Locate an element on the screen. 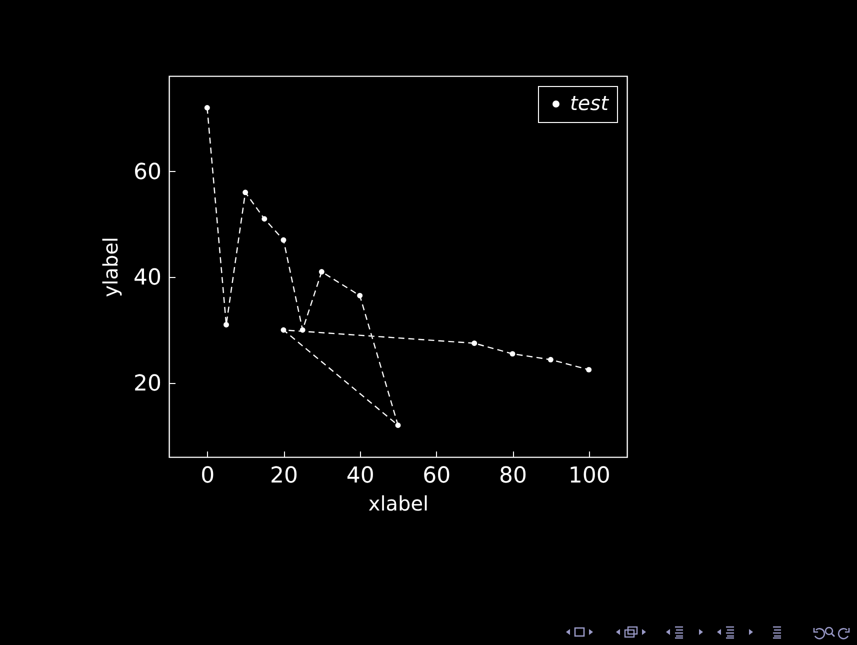 Image resolution: width=857 pixels, height=645 pixels. legend-label: test is located at coordinates (590, 103).